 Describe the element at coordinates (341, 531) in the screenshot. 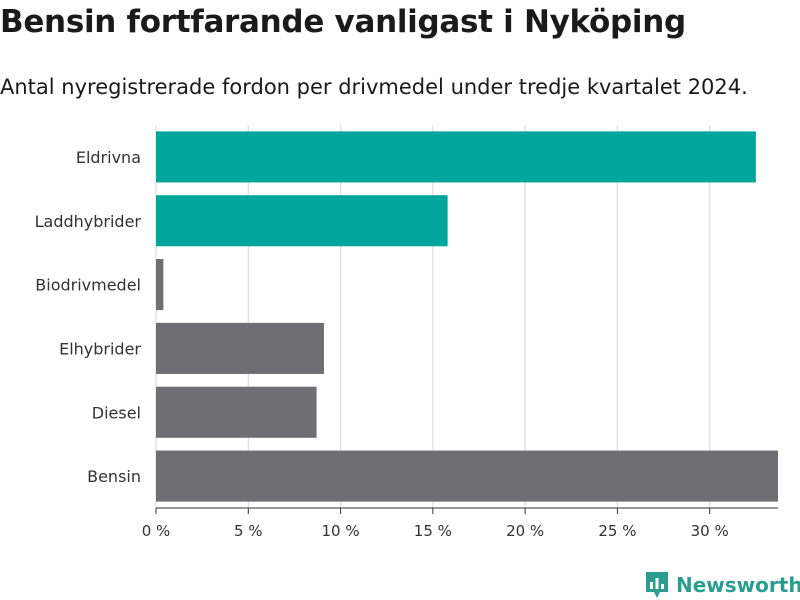

I see `x-tick-label: 10 %` at that location.